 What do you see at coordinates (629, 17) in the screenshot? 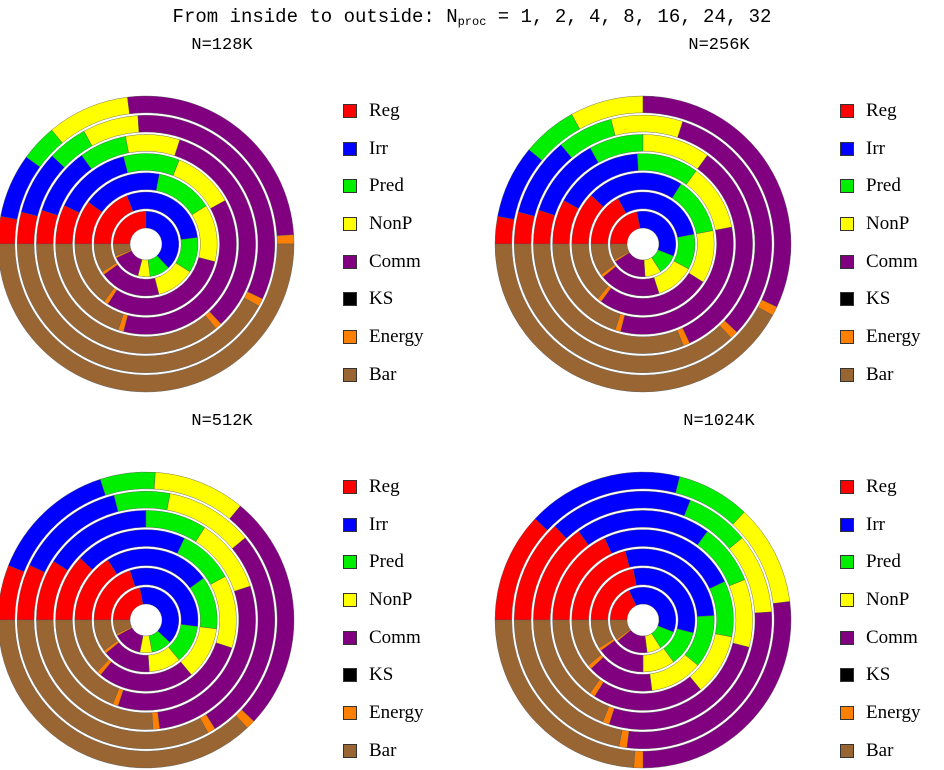
I see `header-suffix: = 1, 2, 4, 8, 16, 24, 32` at bounding box center [629, 17].